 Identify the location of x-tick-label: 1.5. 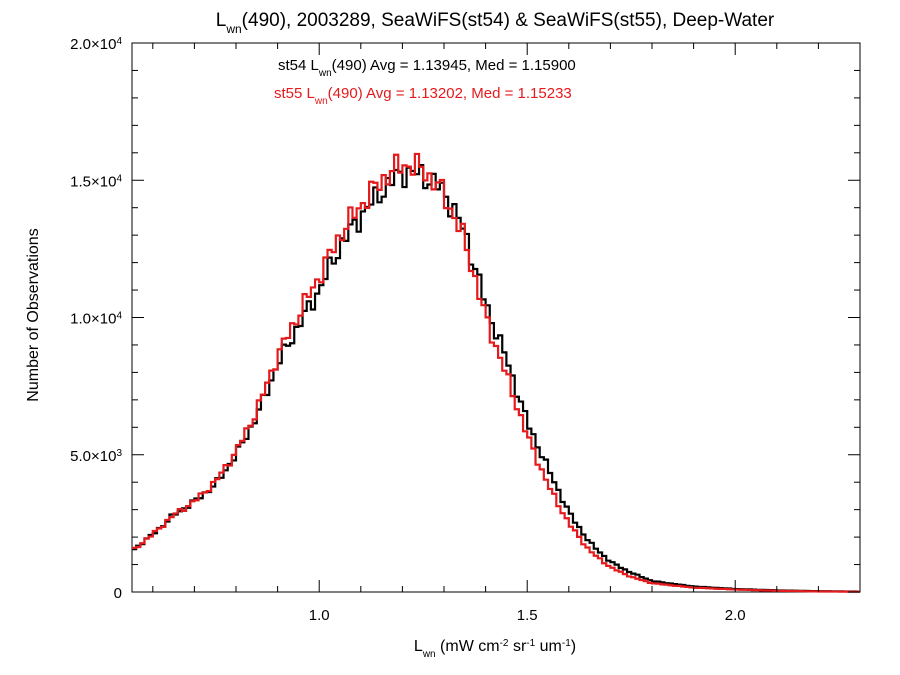
(527, 615).